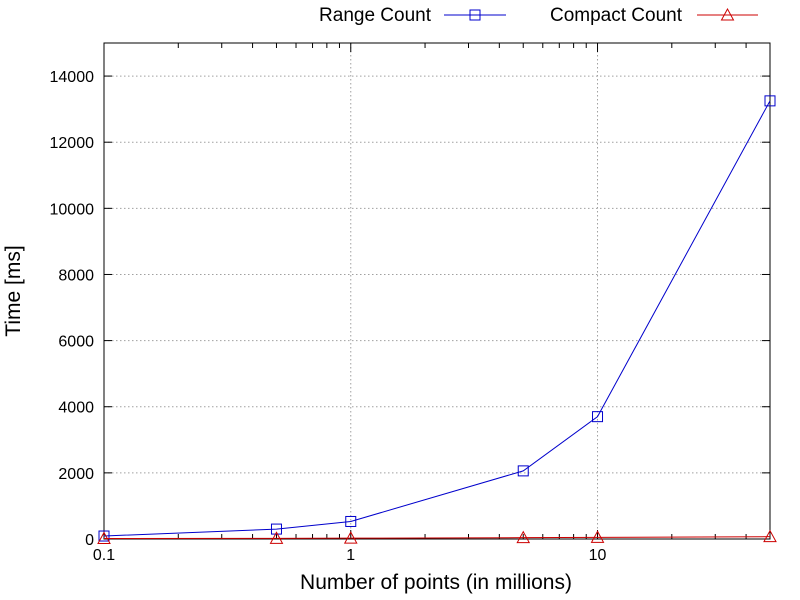  Describe the element at coordinates (76, 408) in the screenshot. I see `y-tick-label: 4000` at that location.